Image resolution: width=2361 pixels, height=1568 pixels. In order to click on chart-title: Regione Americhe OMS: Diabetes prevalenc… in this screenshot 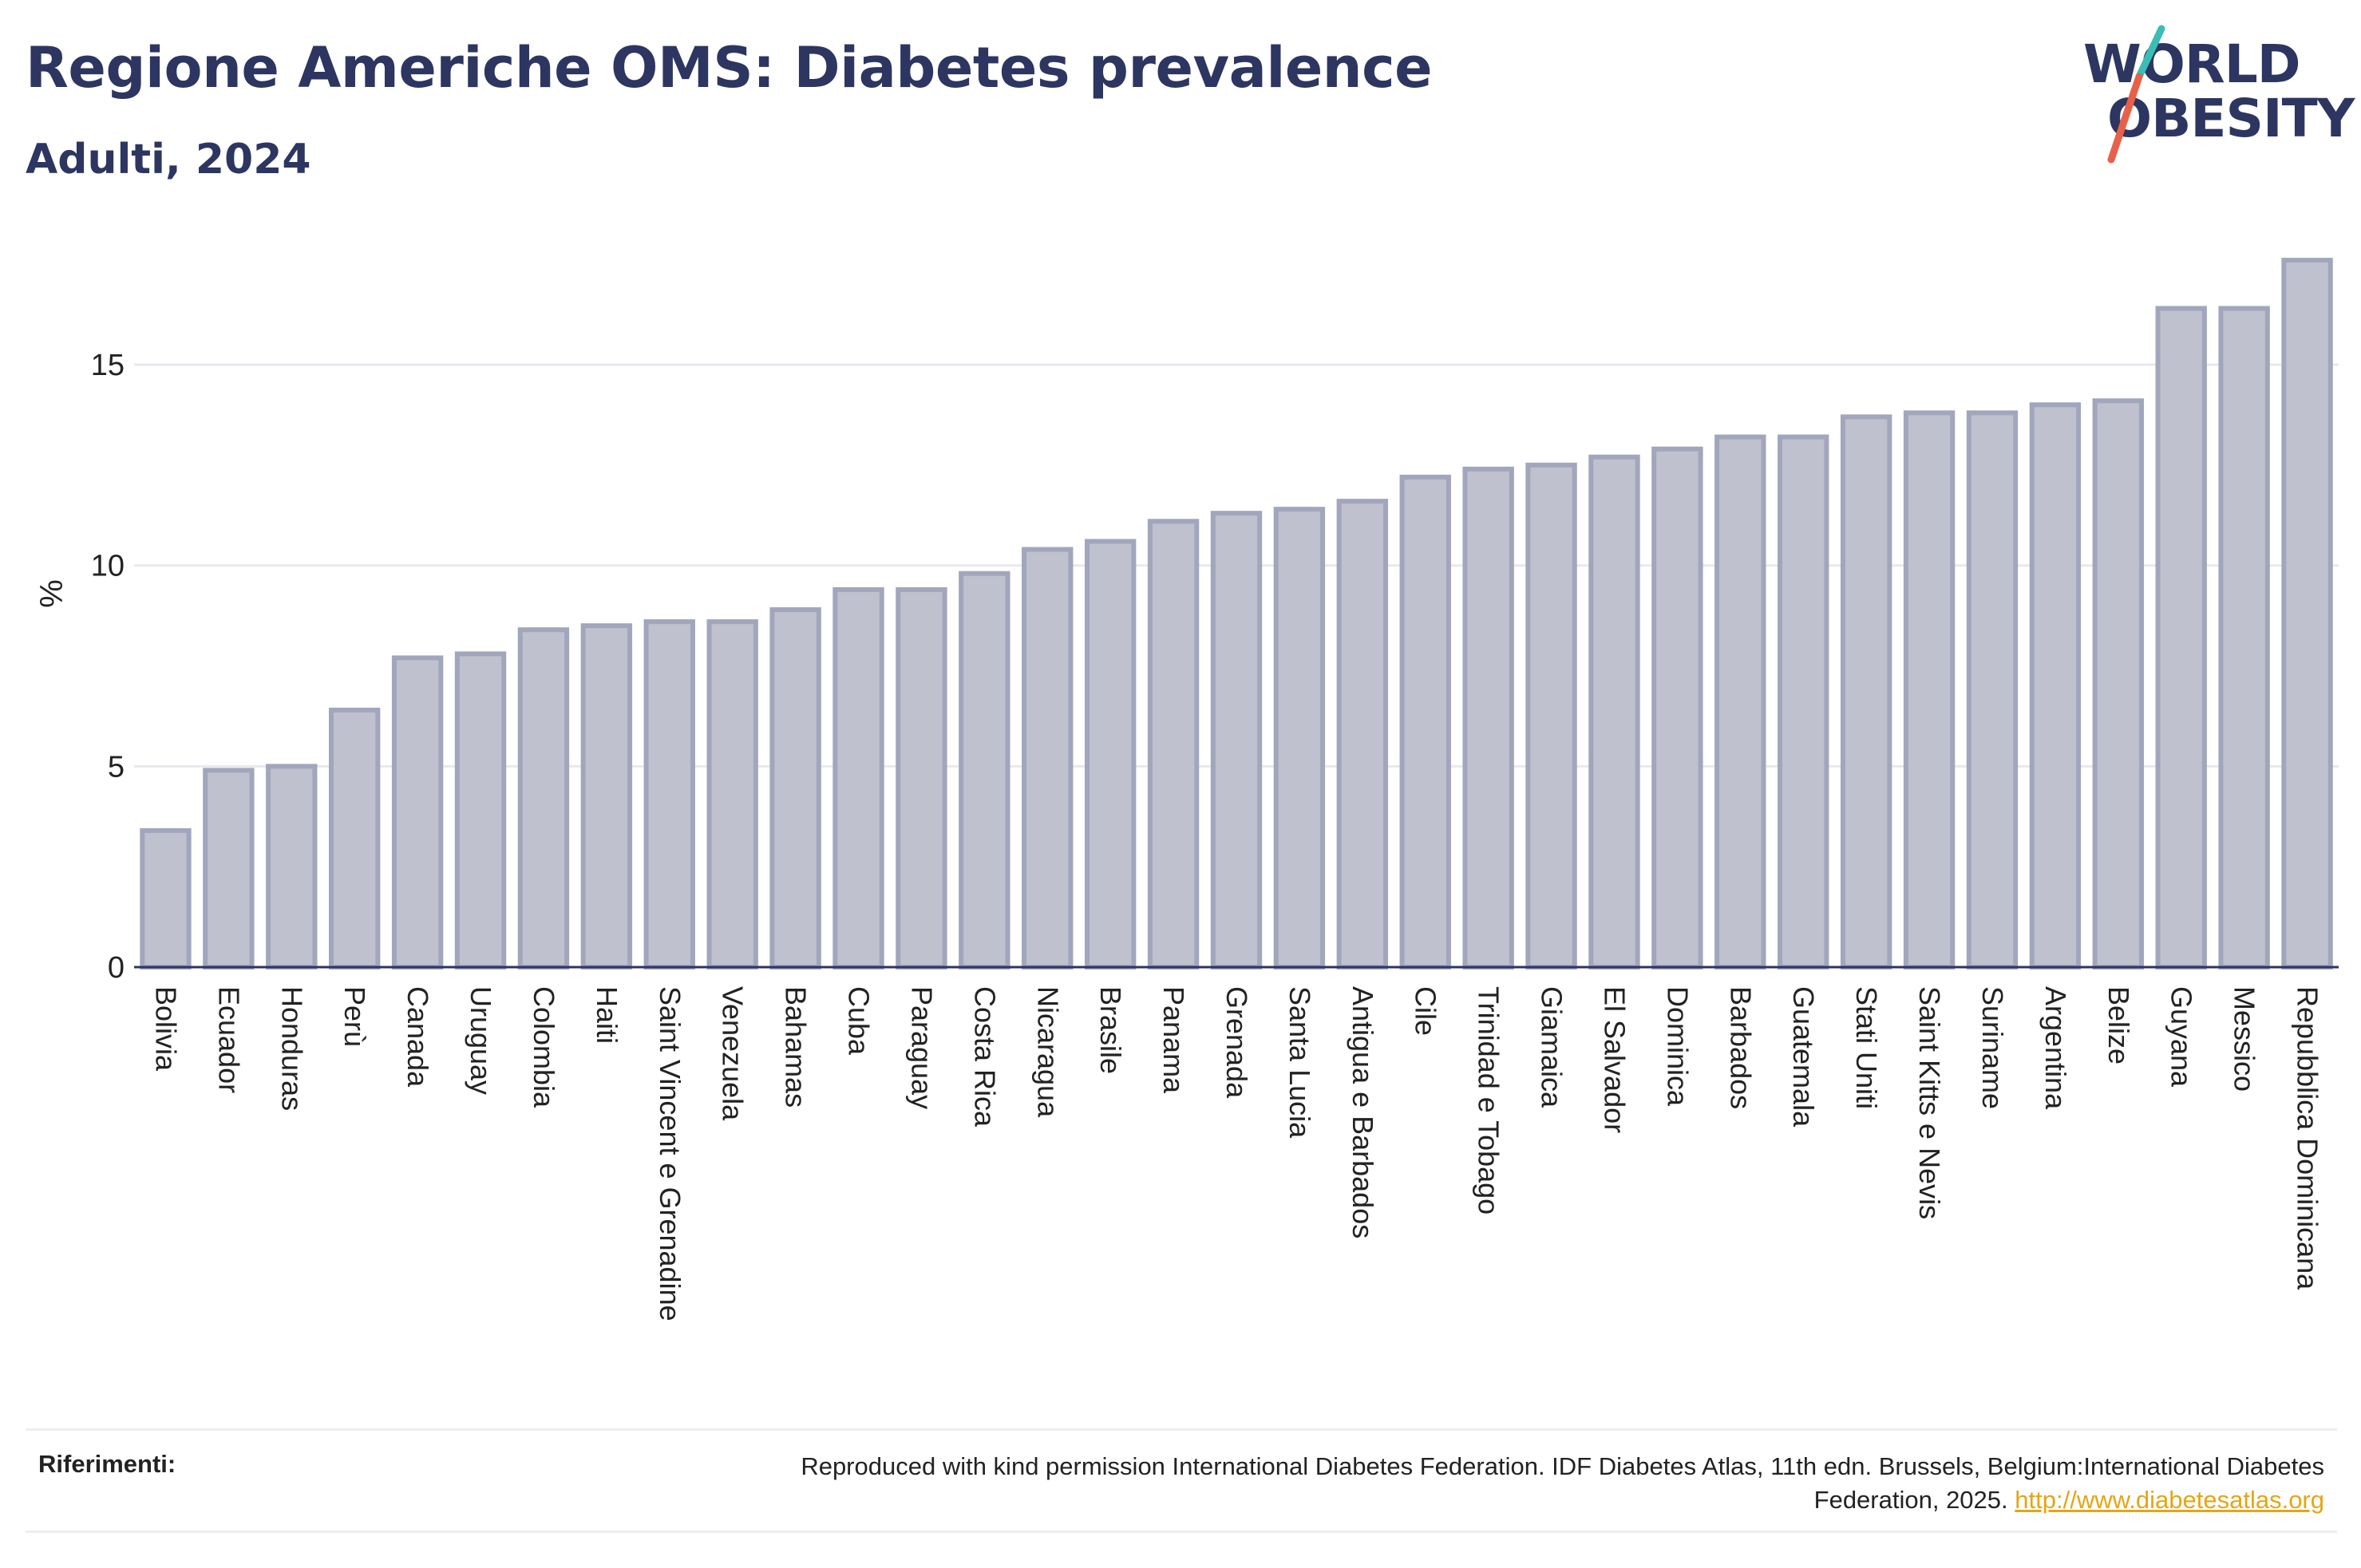, I will do `click(729, 68)`.